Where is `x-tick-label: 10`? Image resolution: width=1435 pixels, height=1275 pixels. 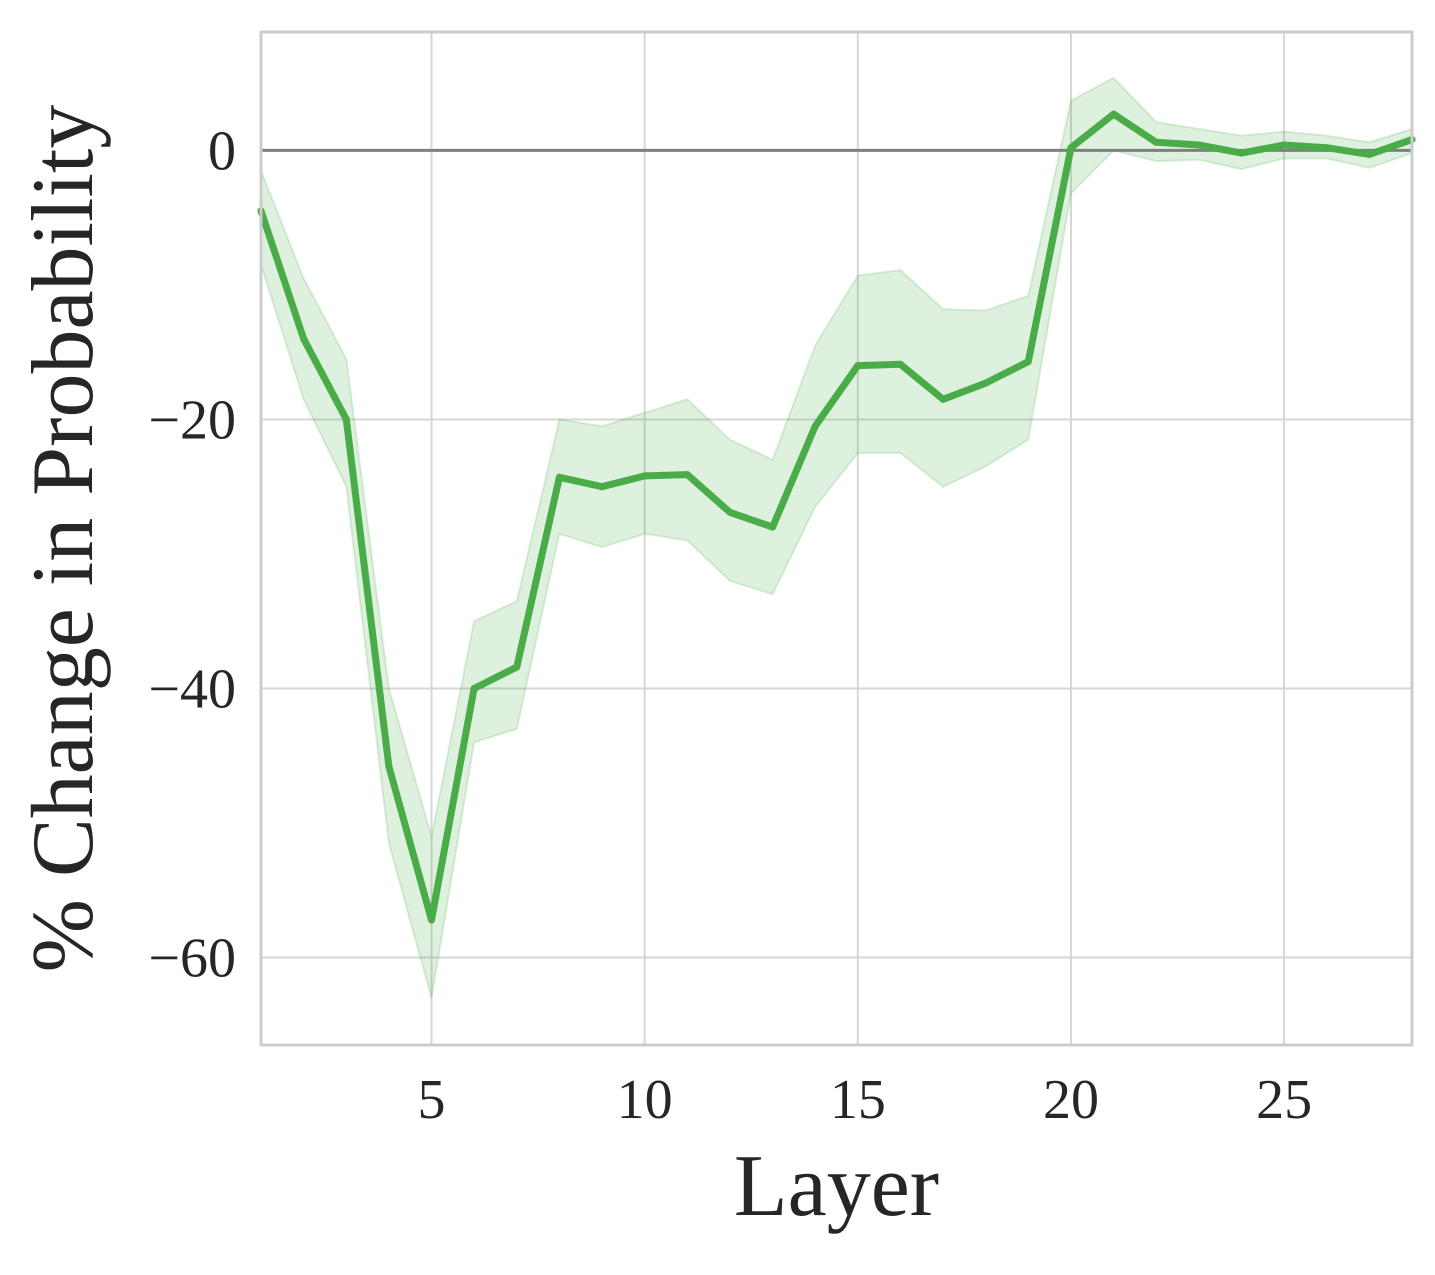
x-tick-label: 10 is located at coordinates (645, 1100).